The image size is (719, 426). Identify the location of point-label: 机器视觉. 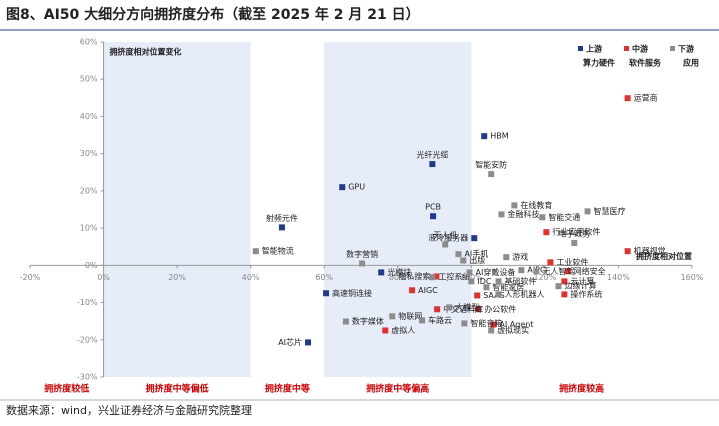
(650, 251).